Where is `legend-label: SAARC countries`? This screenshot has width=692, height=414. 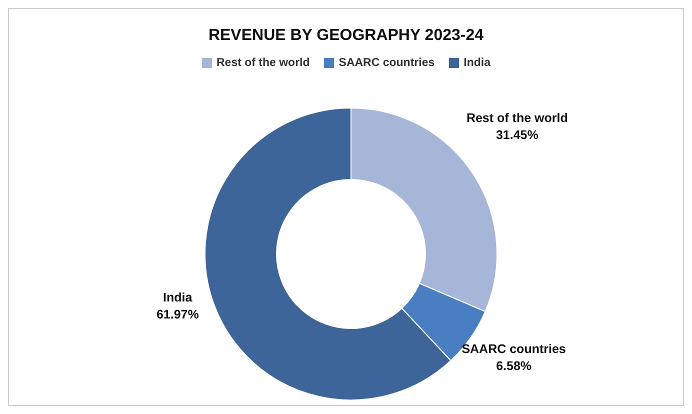 legend-label: SAARC countries is located at coordinates (386, 63).